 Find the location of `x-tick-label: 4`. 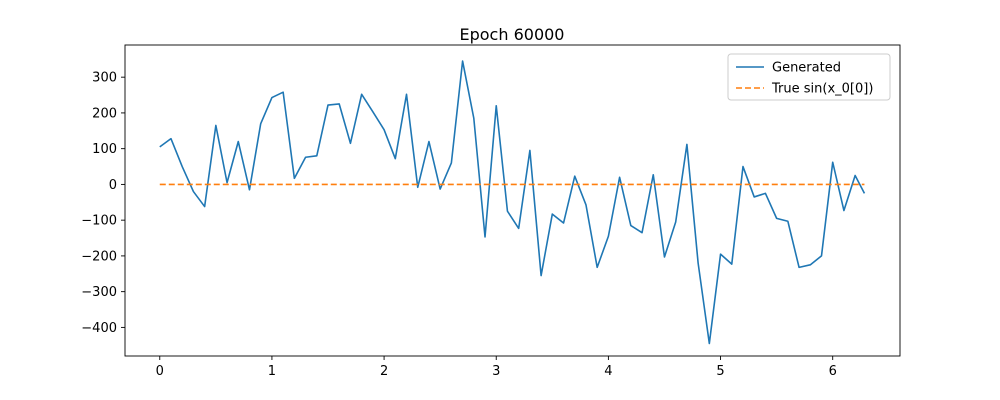

x-tick-label: 4 is located at coordinates (608, 371).